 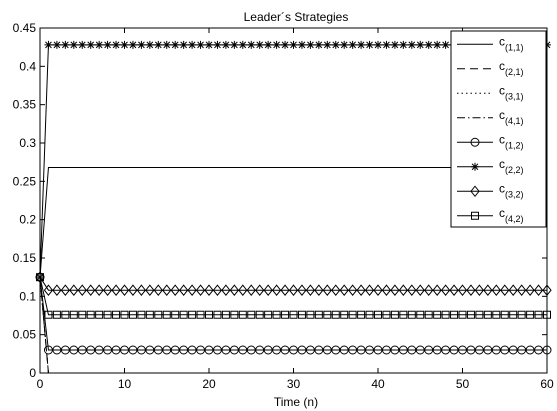 What do you see at coordinates (511, 92) in the screenshot?
I see `legend-label-3: c(3,1)` at bounding box center [511, 92].